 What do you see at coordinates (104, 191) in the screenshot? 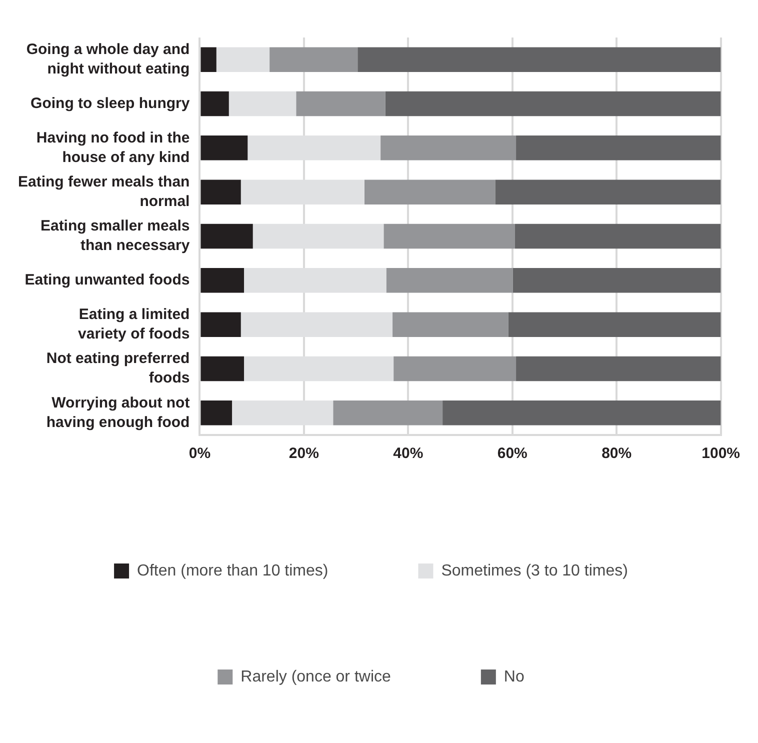
I see `y-tick-label: Eating fewer meals than normal` at bounding box center [104, 191].